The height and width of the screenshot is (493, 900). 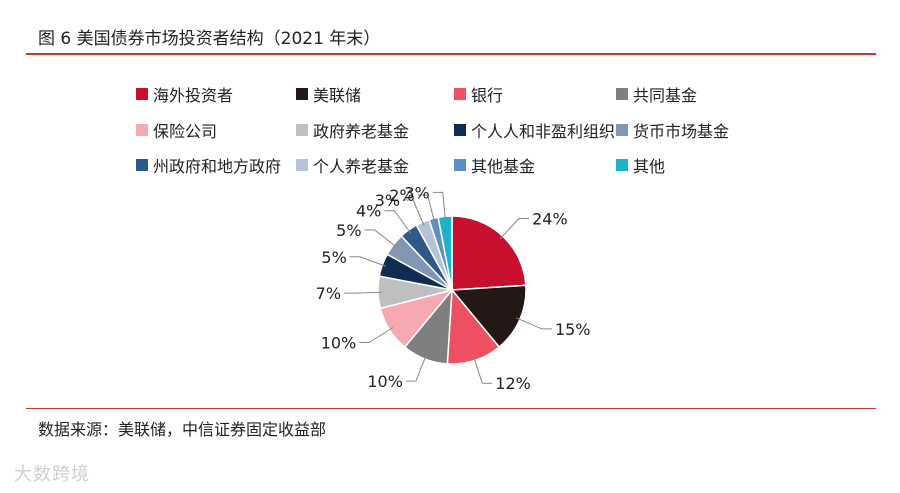 I want to click on legend-label: 共同基金, so click(x=665, y=95).